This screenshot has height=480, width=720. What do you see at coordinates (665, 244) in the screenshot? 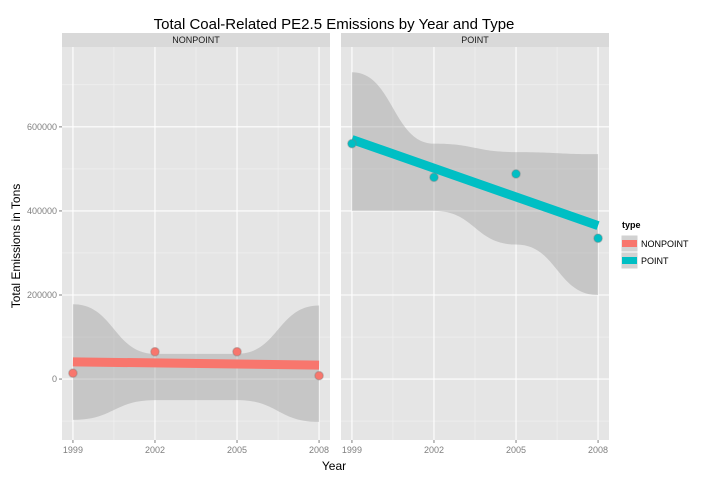
I see `legend-label: NONPOINT` at bounding box center [665, 244].